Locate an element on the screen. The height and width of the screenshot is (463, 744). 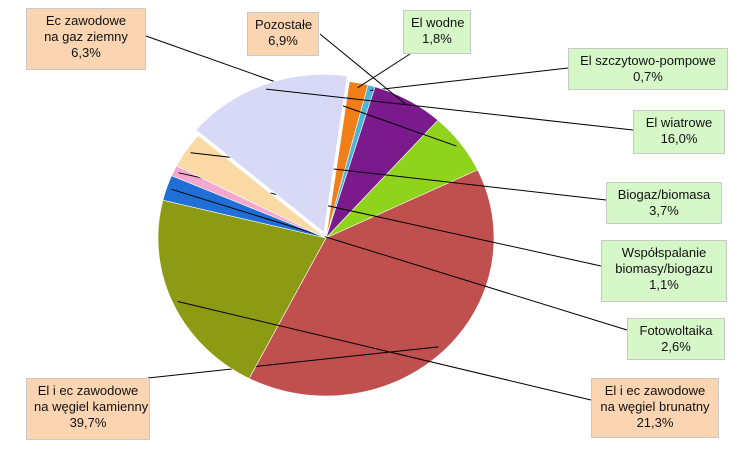
slice-label: El i ec zawodowe na węgiel kamienny 39,7% is located at coordinates (88, 409).